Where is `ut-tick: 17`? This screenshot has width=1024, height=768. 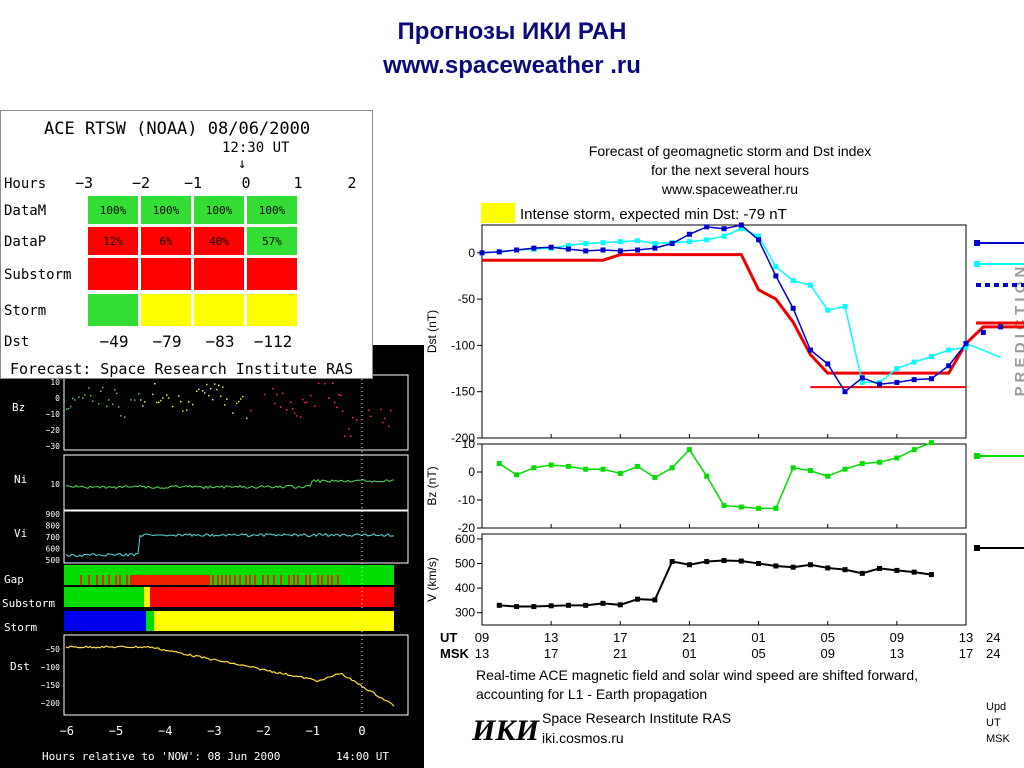 ut-tick: 17 is located at coordinates (620, 637).